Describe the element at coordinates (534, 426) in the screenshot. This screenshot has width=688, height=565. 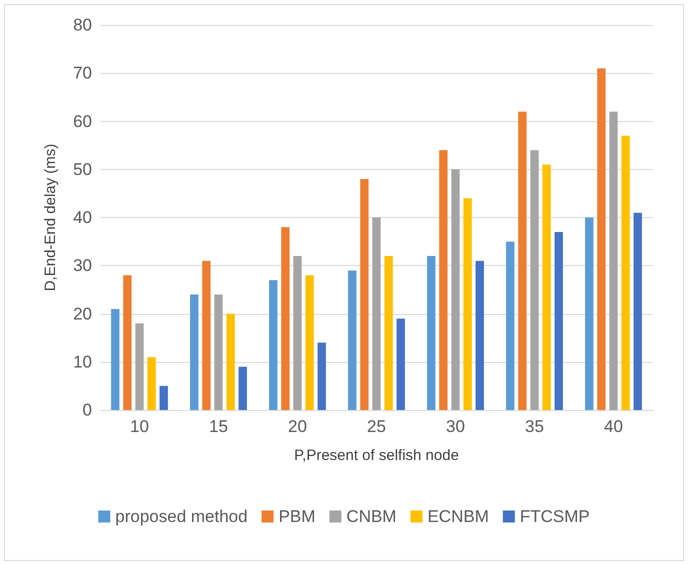
I see `x-tick-label: 35` at that location.